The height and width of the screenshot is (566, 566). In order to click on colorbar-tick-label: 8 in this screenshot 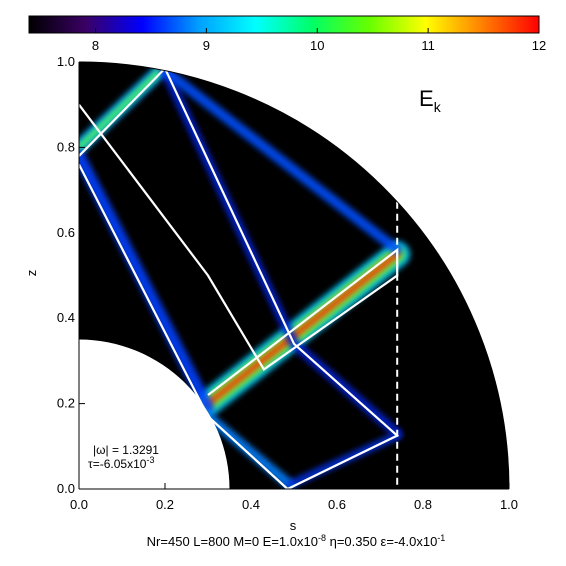, I will do `click(95, 45)`.